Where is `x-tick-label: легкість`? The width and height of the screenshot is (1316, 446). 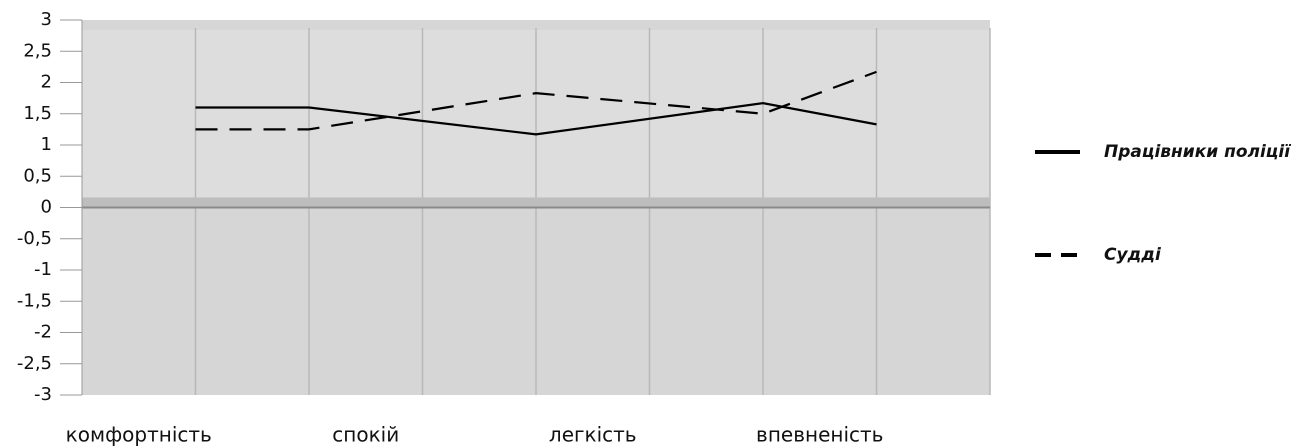 x-tick-label: легкість is located at coordinates (593, 434).